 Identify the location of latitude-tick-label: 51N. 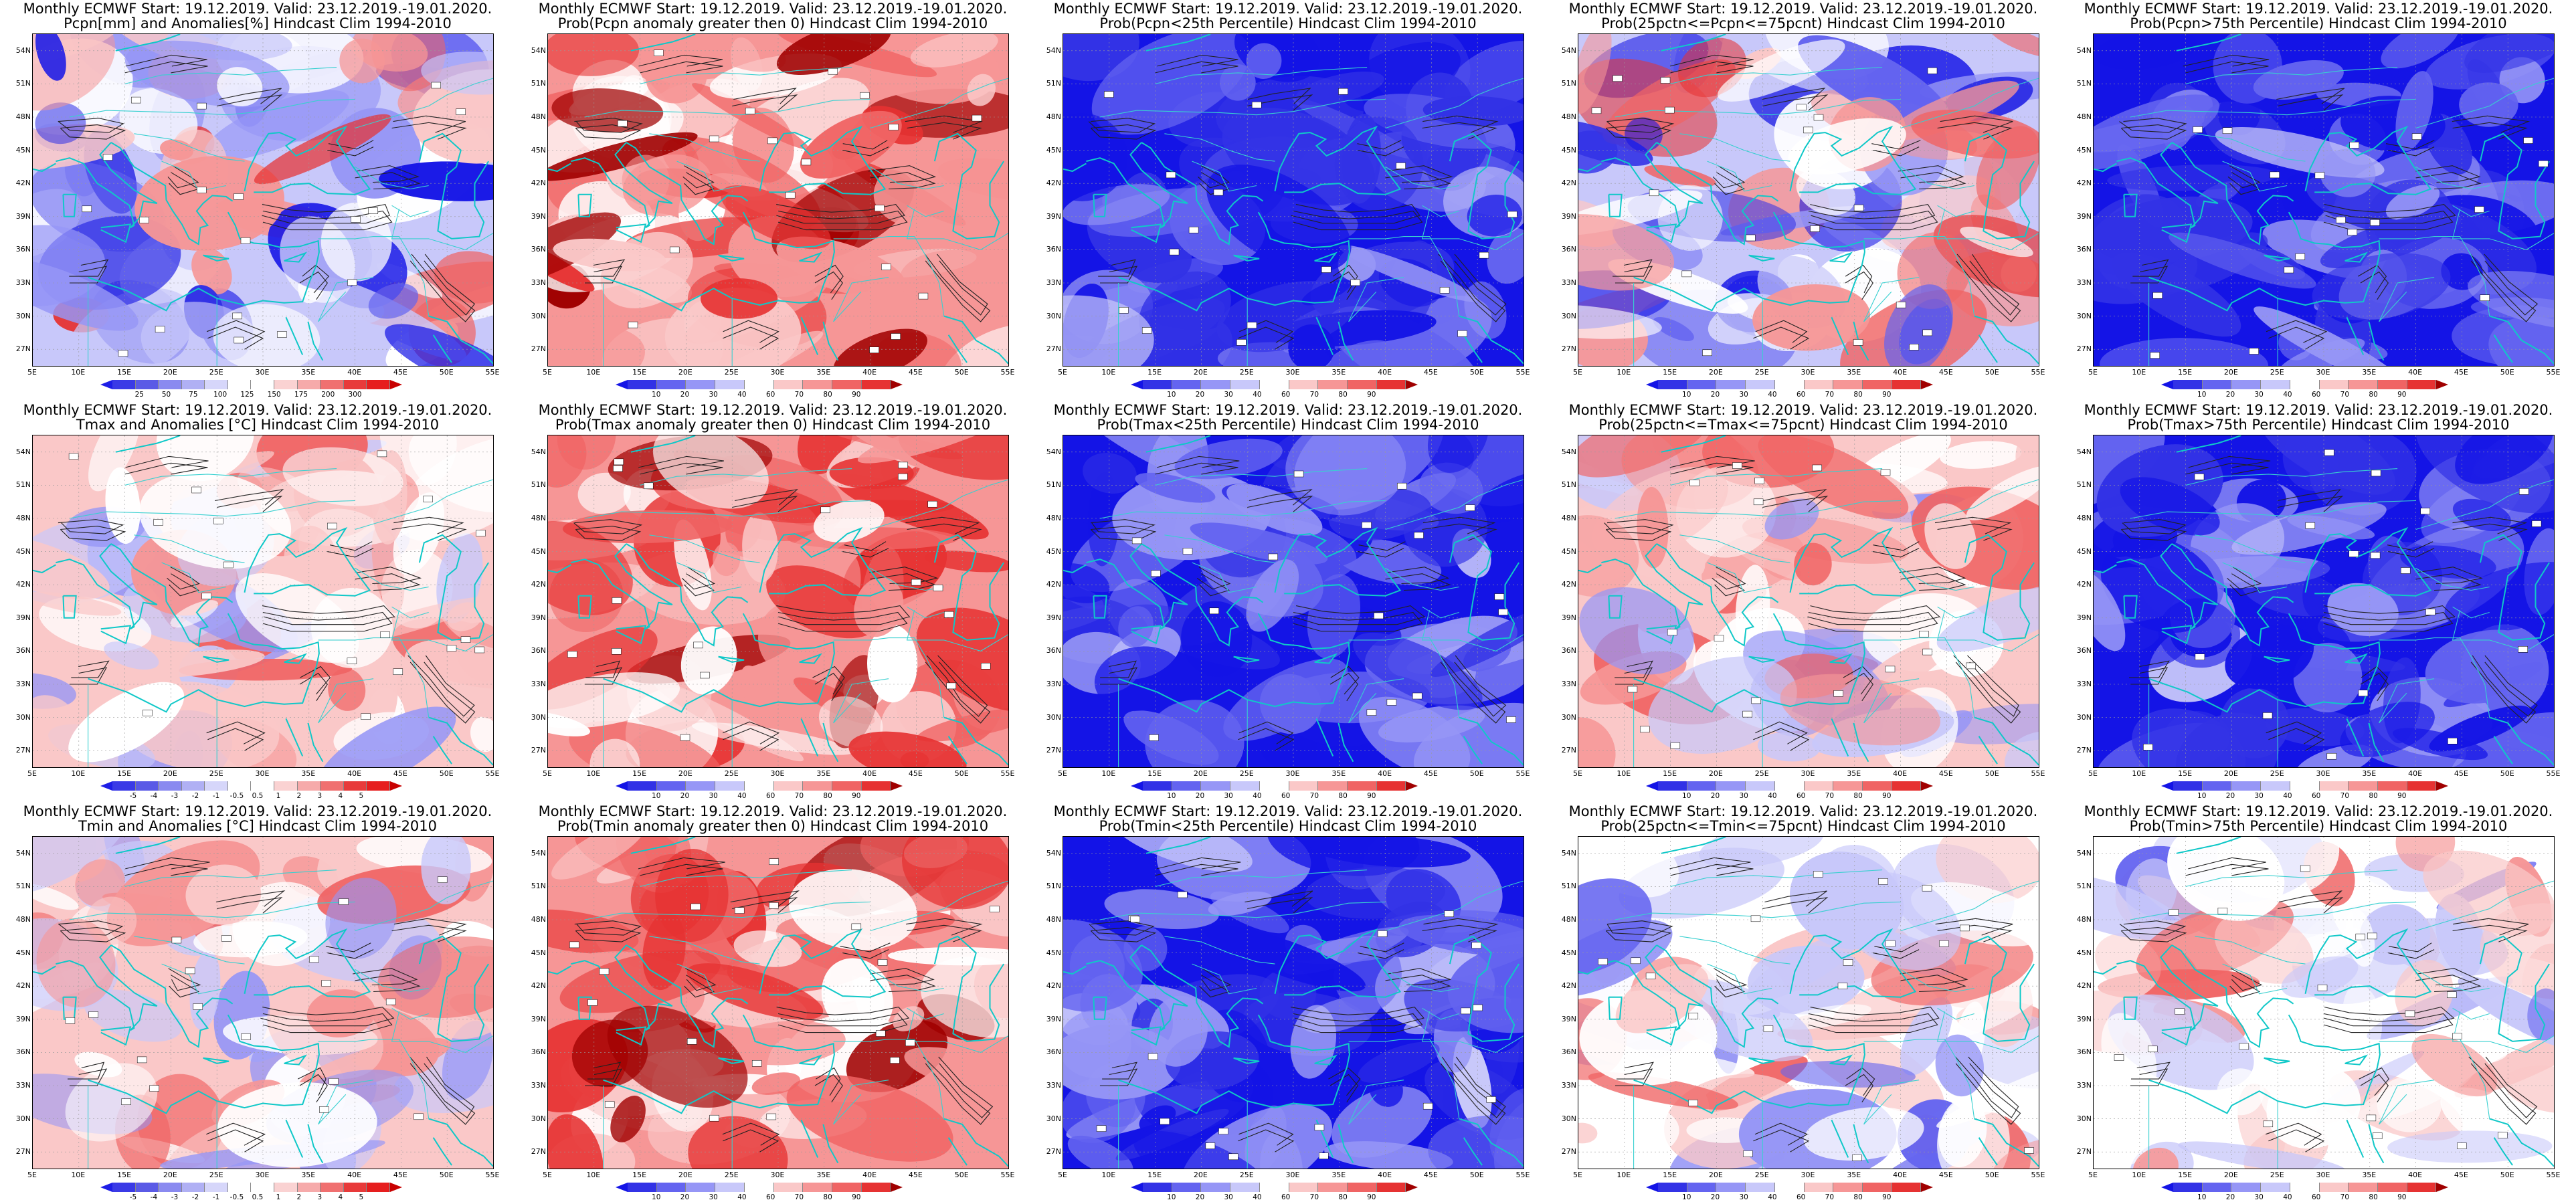
(1053, 83).